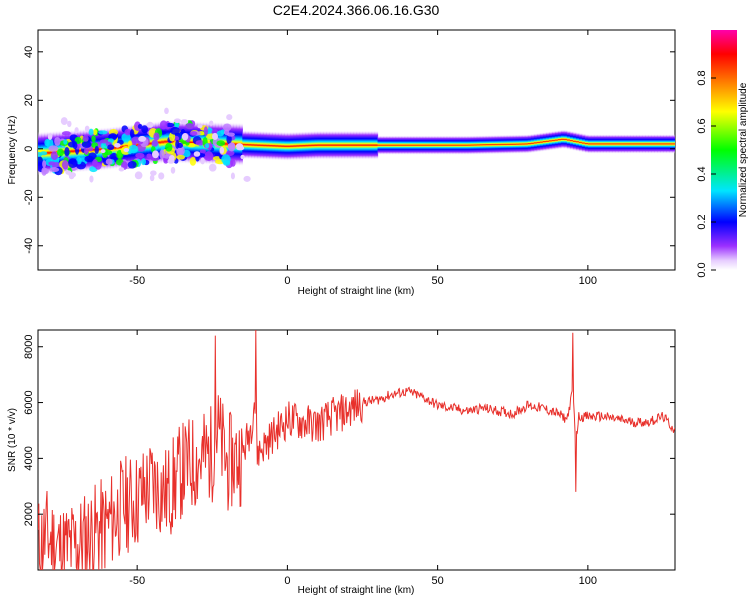  Describe the element at coordinates (702, 125) in the screenshot. I see `colorbar-tick-label: 0.6` at that location.